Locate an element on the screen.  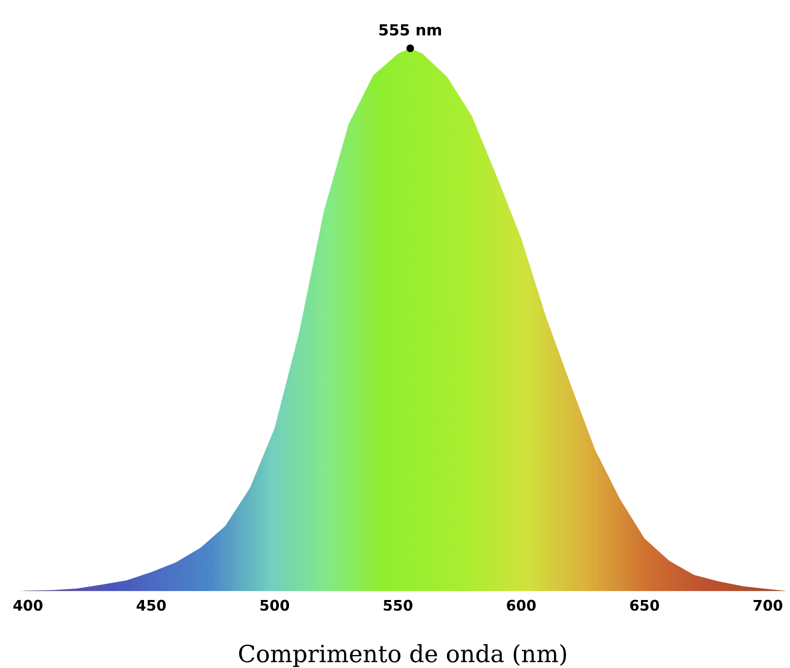
x-tick-label: 450 is located at coordinates (151, 605).